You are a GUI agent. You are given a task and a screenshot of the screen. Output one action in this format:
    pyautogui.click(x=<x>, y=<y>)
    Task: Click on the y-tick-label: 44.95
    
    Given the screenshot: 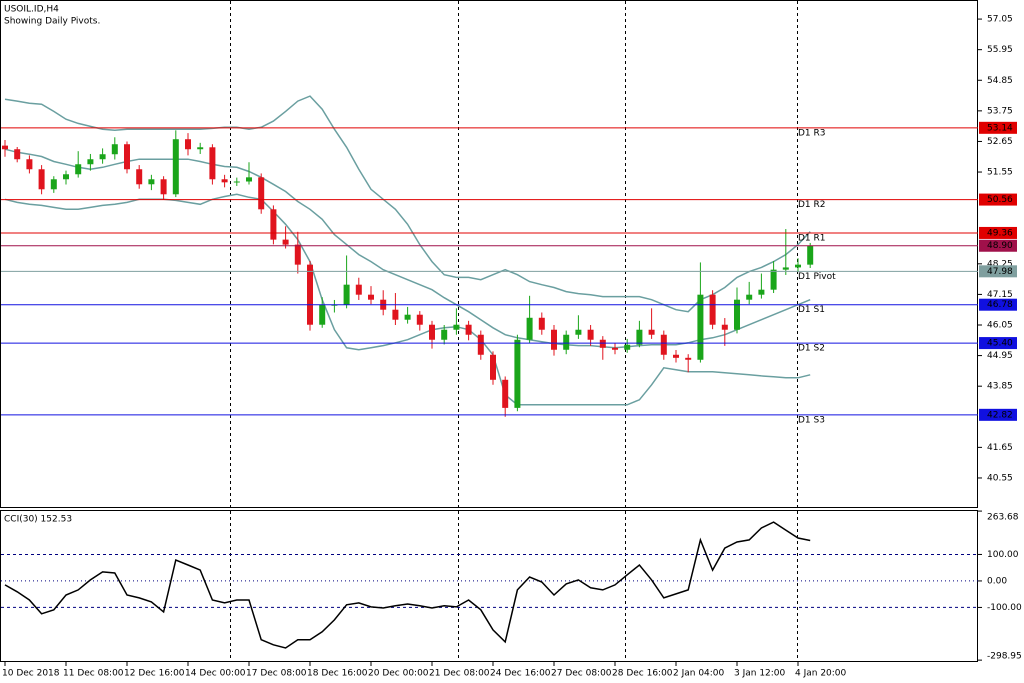 What is the action you would take?
    pyautogui.click(x=1000, y=356)
    